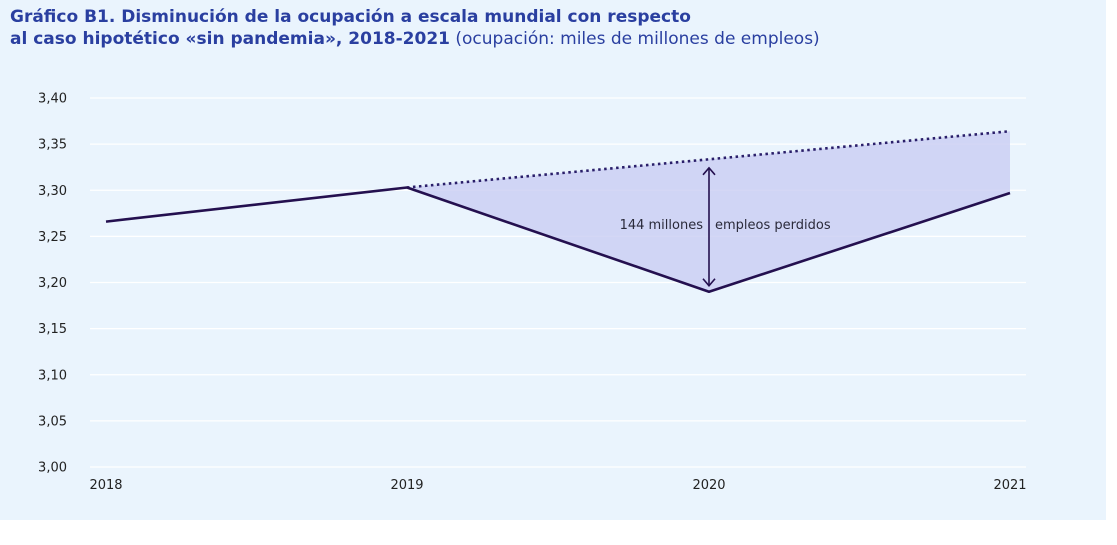 The image size is (1117, 545). Describe the element at coordinates (52, 145) in the screenshot. I see `y-tick-label: 3,35` at that location.